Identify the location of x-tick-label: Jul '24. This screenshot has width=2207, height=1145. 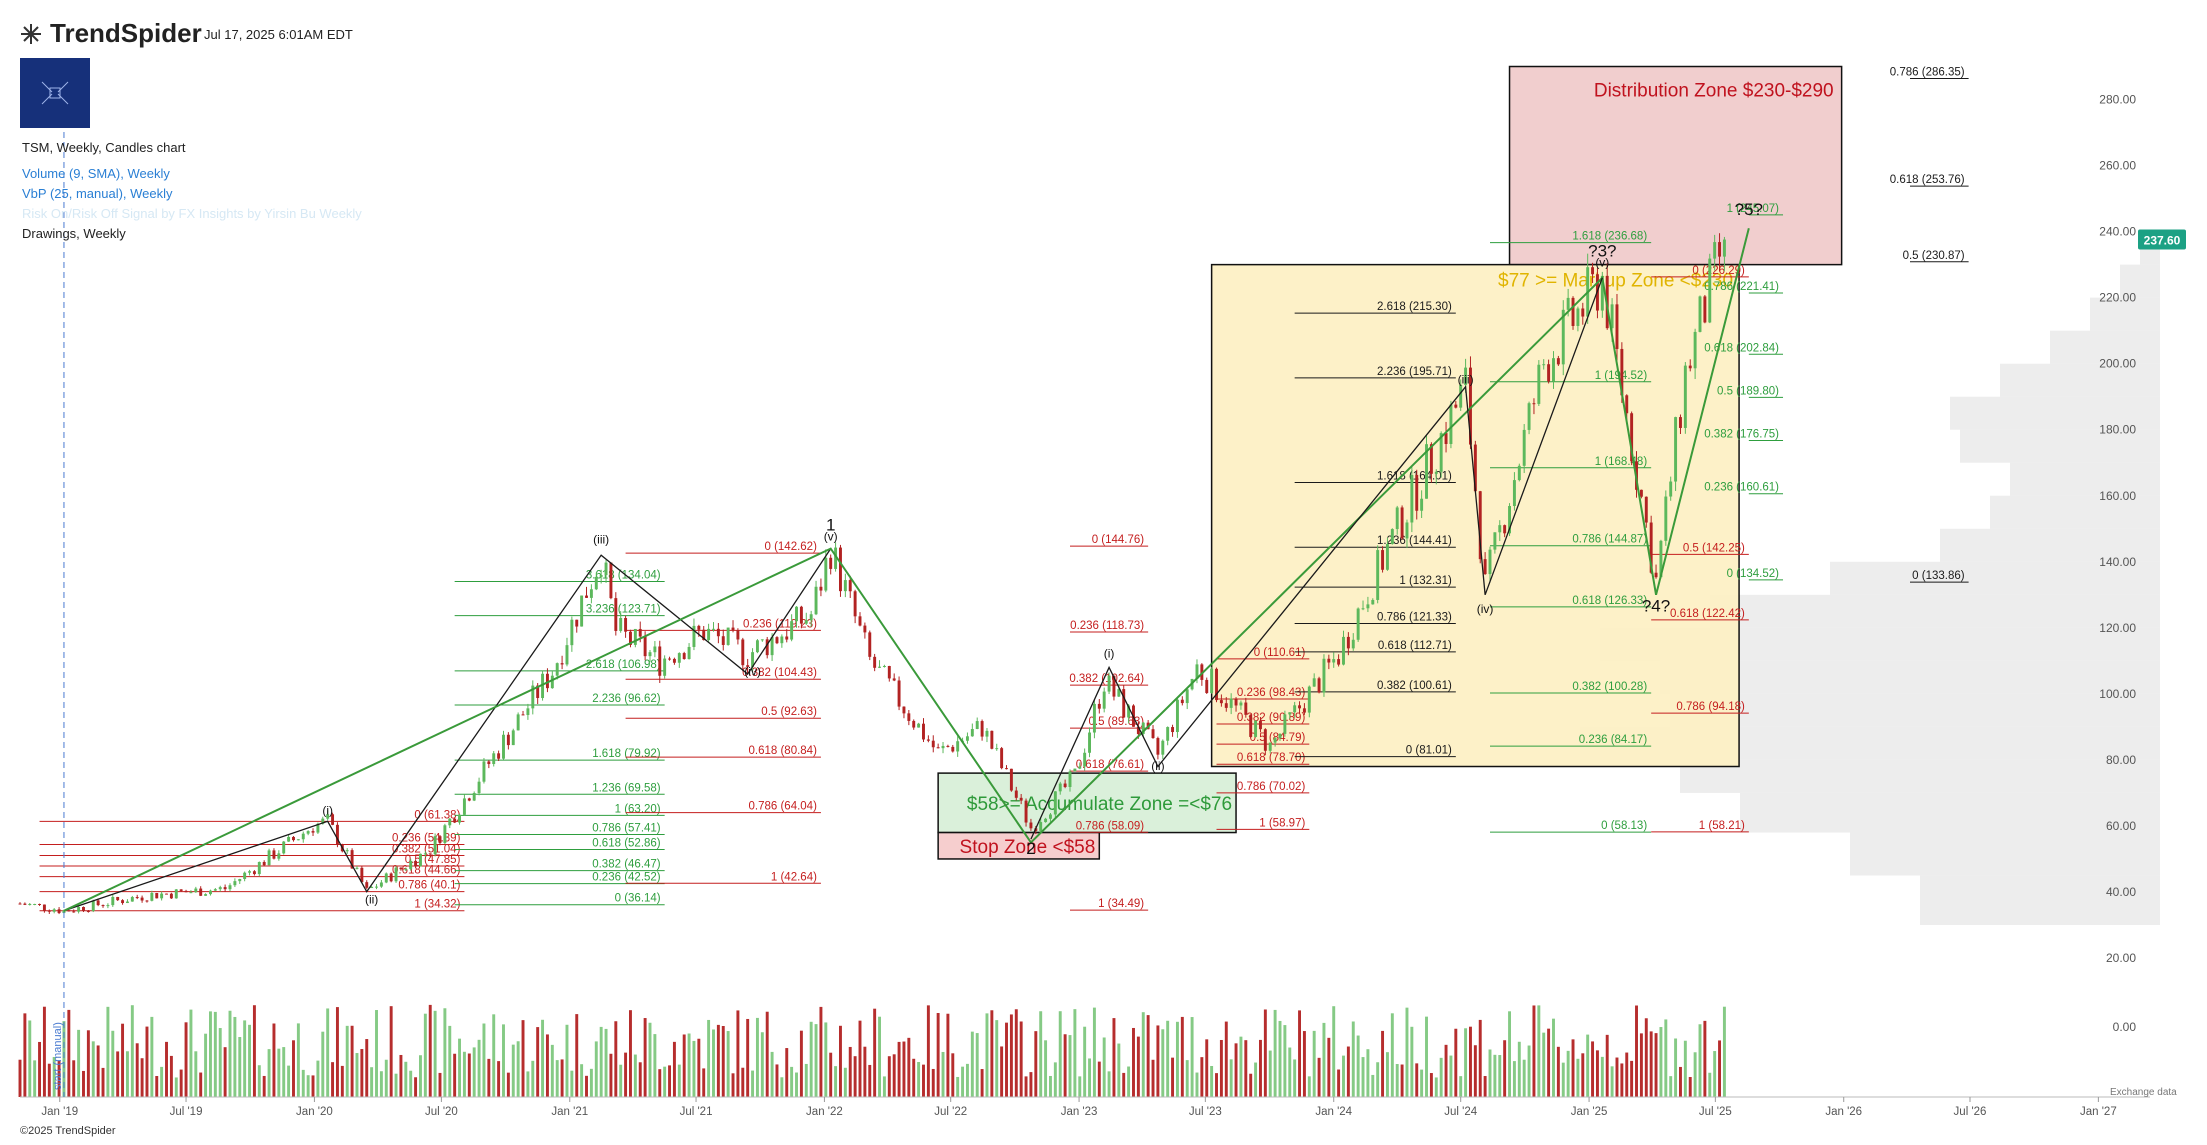
(1460, 1112).